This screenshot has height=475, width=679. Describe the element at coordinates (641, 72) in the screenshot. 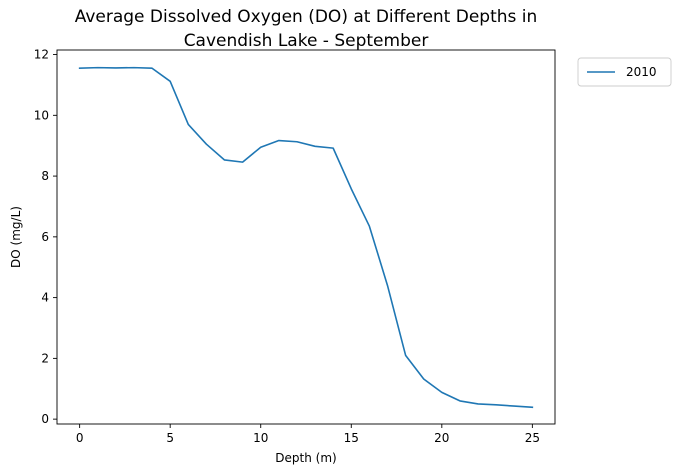

I see `legend-label: 2010` at that location.